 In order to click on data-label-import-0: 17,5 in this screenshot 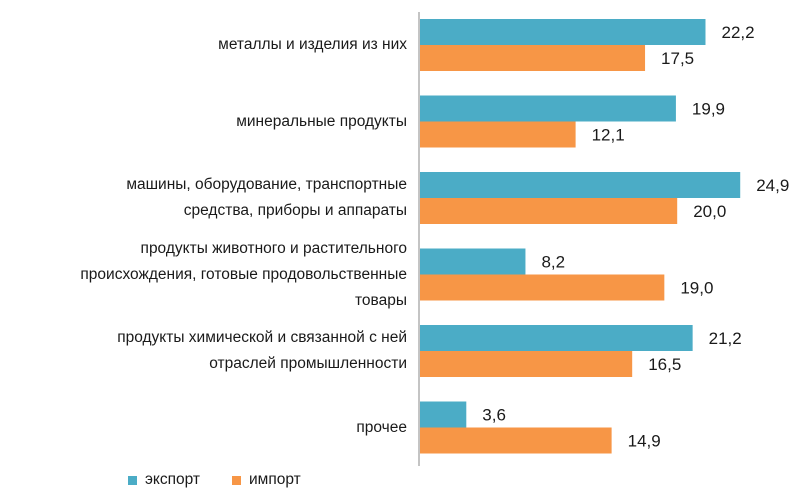, I will do `click(677, 58)`.